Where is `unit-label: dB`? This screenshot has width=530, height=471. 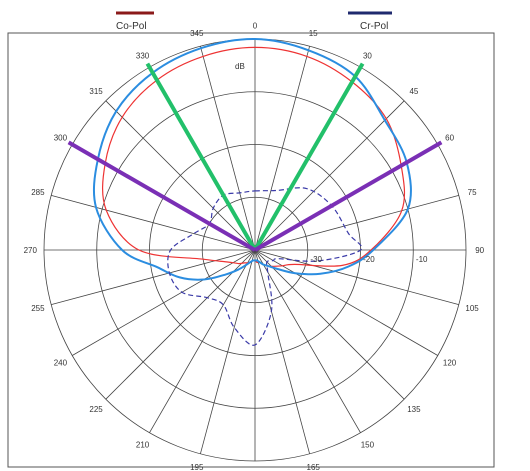 unit-label: dB is located at coordinates (240, 66).